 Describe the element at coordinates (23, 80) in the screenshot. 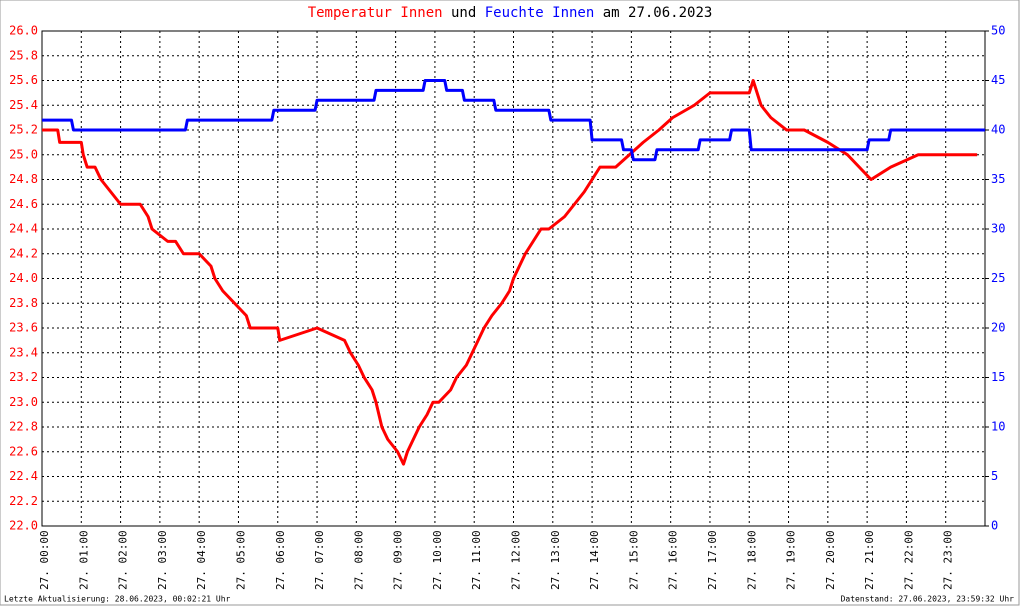

I see `y-tick-label: 25.6` at that location.